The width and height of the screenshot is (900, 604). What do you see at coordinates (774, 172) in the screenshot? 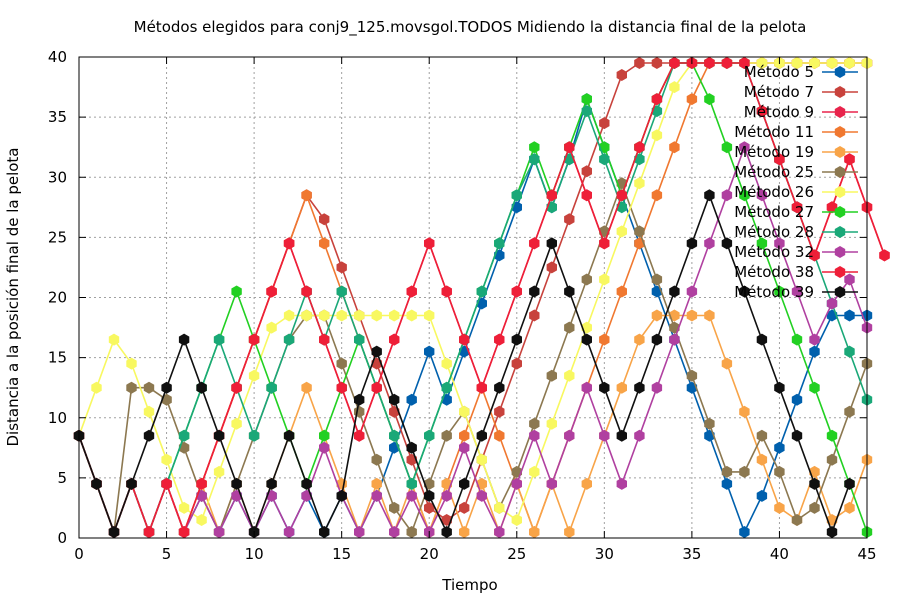
I see `legend-label: Método 25` at bounding box center [774, 172].